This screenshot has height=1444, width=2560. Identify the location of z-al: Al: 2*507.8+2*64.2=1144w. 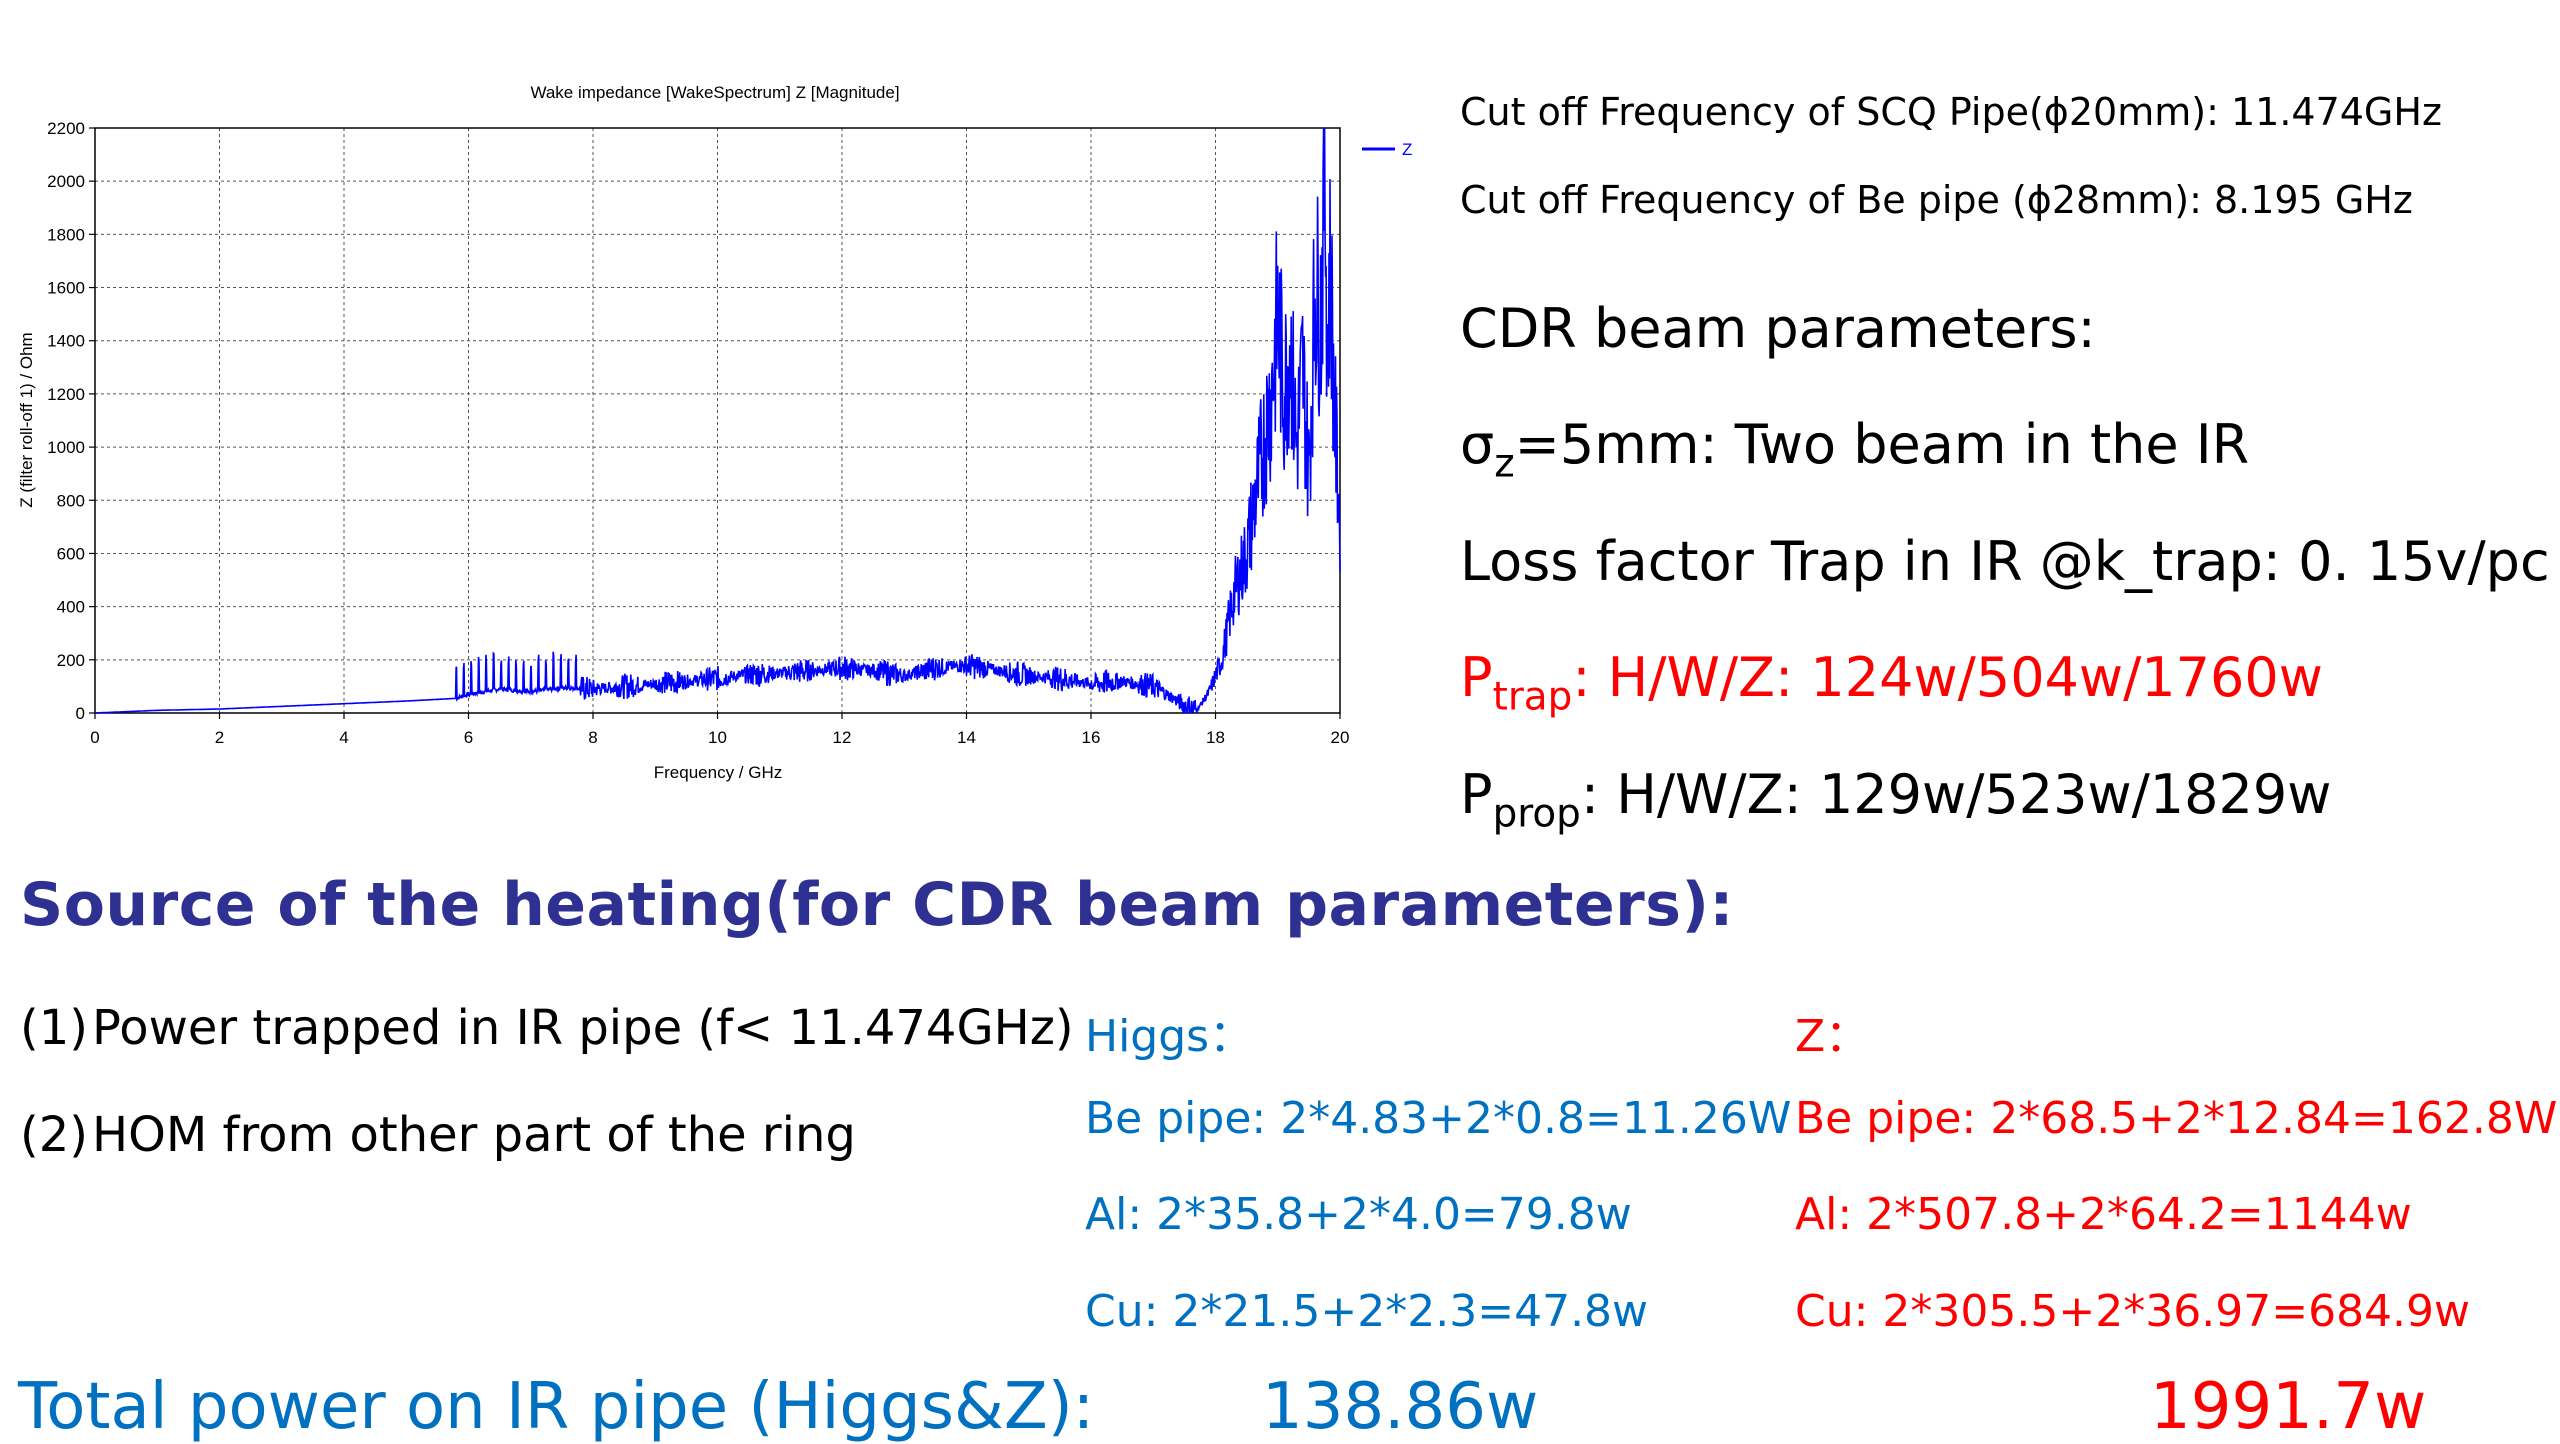
(2103, 1214).